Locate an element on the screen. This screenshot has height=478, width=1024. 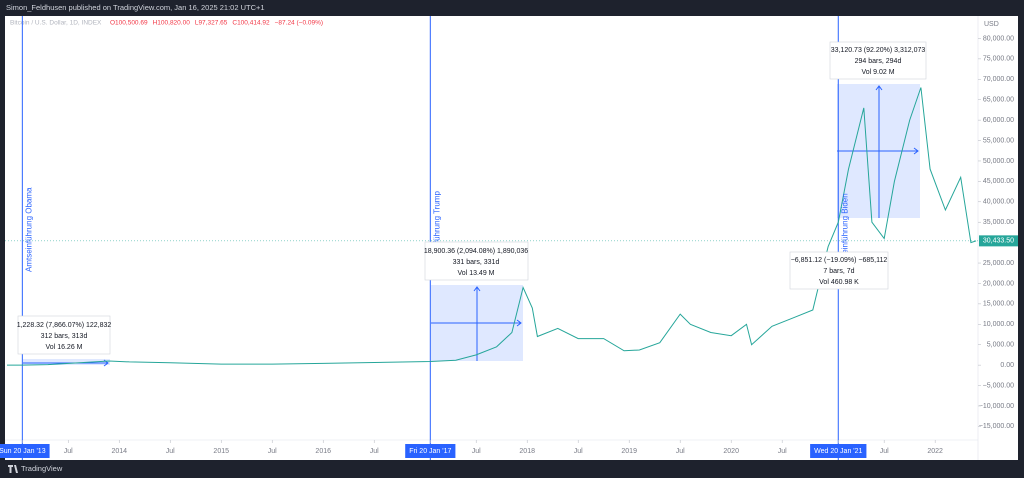
x-tick-label: 2018 is located at coordinates (527, 451).